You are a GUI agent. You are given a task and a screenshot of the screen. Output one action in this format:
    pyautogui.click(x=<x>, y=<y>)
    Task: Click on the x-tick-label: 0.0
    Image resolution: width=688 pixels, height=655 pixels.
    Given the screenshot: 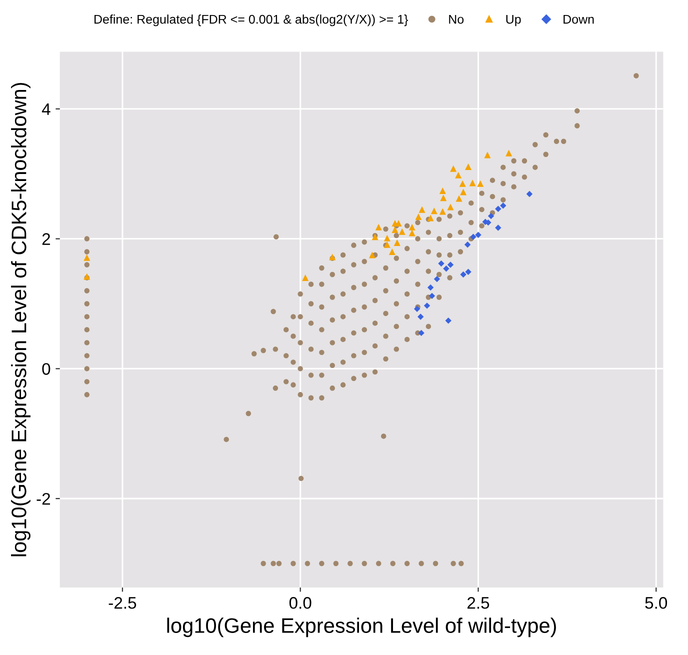 What is the action you would take?
    pyautogui.click(x=300, y=603)
    